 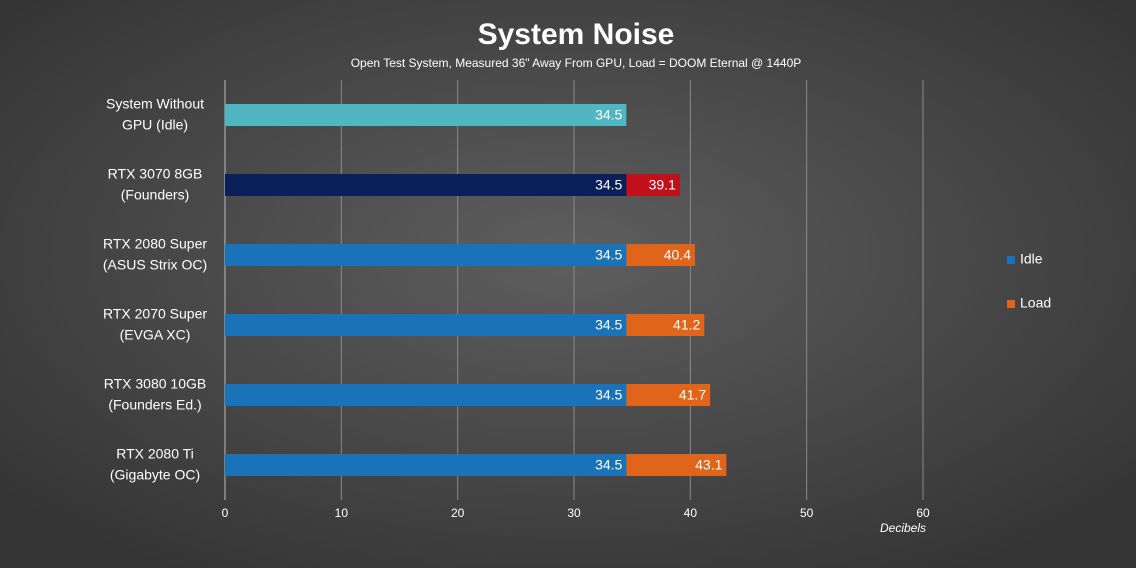 I want to click on data-label: 41.2, so click(x=686, y=325).